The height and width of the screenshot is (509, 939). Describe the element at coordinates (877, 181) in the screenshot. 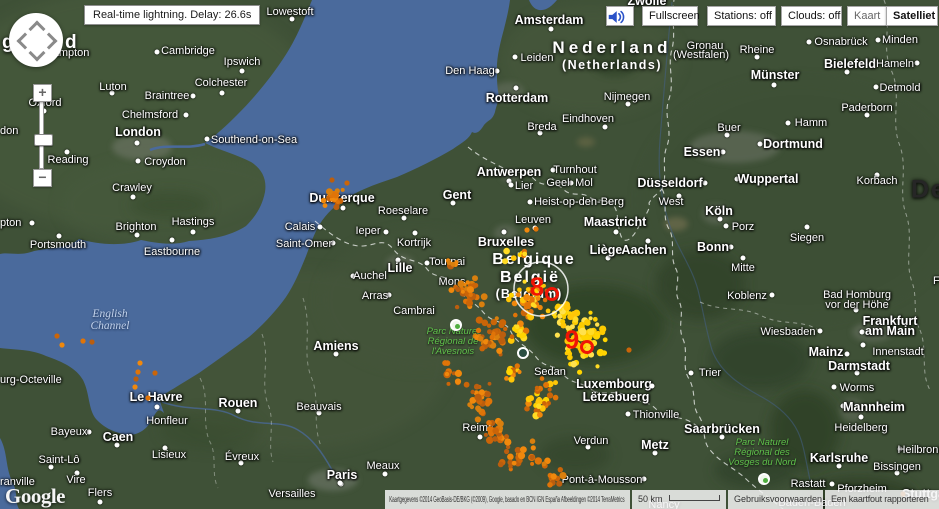

I see `city-label: Korbach` at that location.